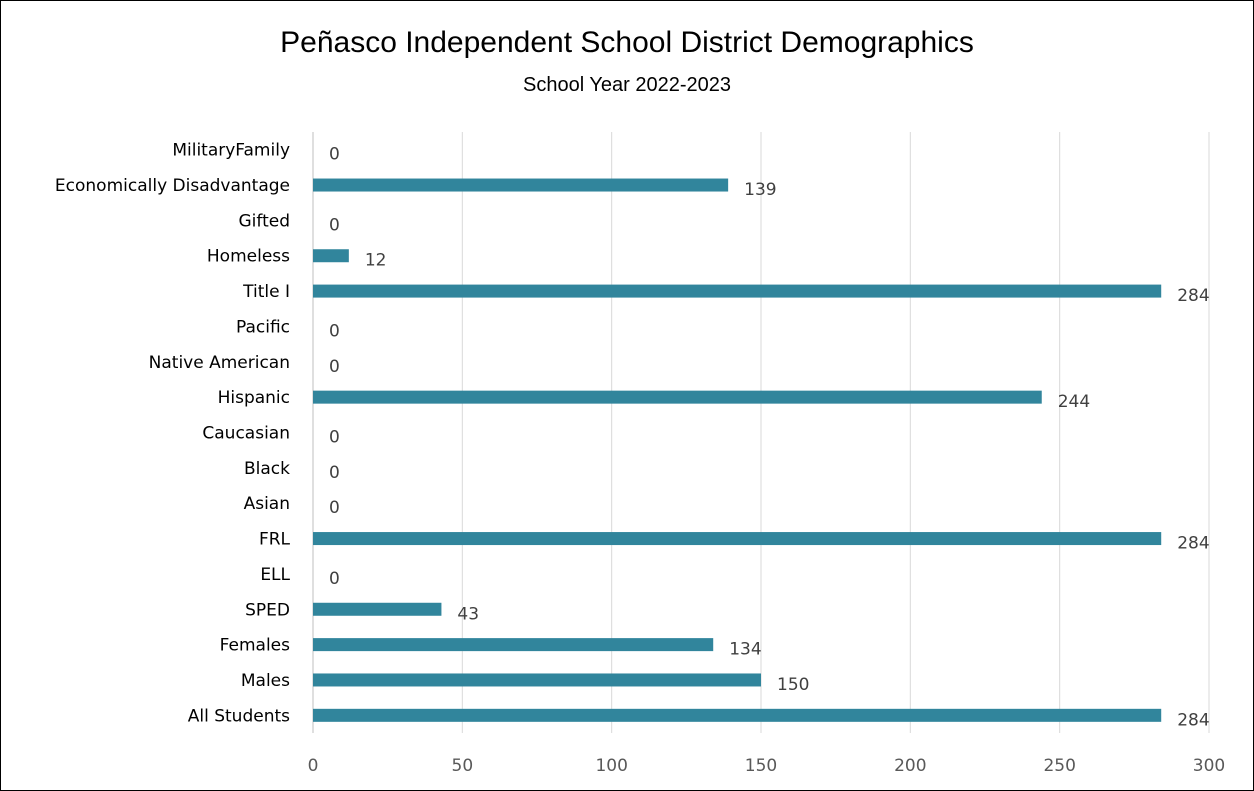 This screenshot has width=1254, height=791. I want to click on category-label: SPED, so click(267, 610).